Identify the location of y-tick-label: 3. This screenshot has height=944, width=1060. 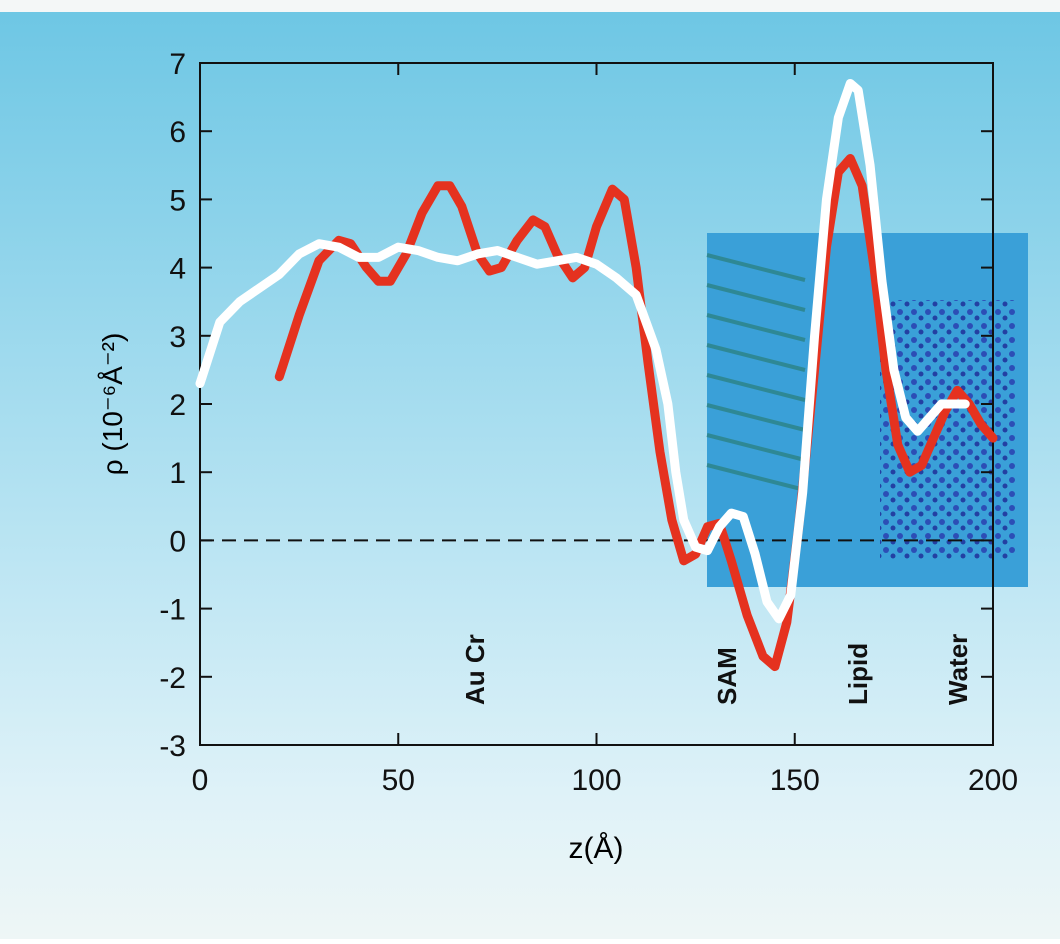
(177, 337).